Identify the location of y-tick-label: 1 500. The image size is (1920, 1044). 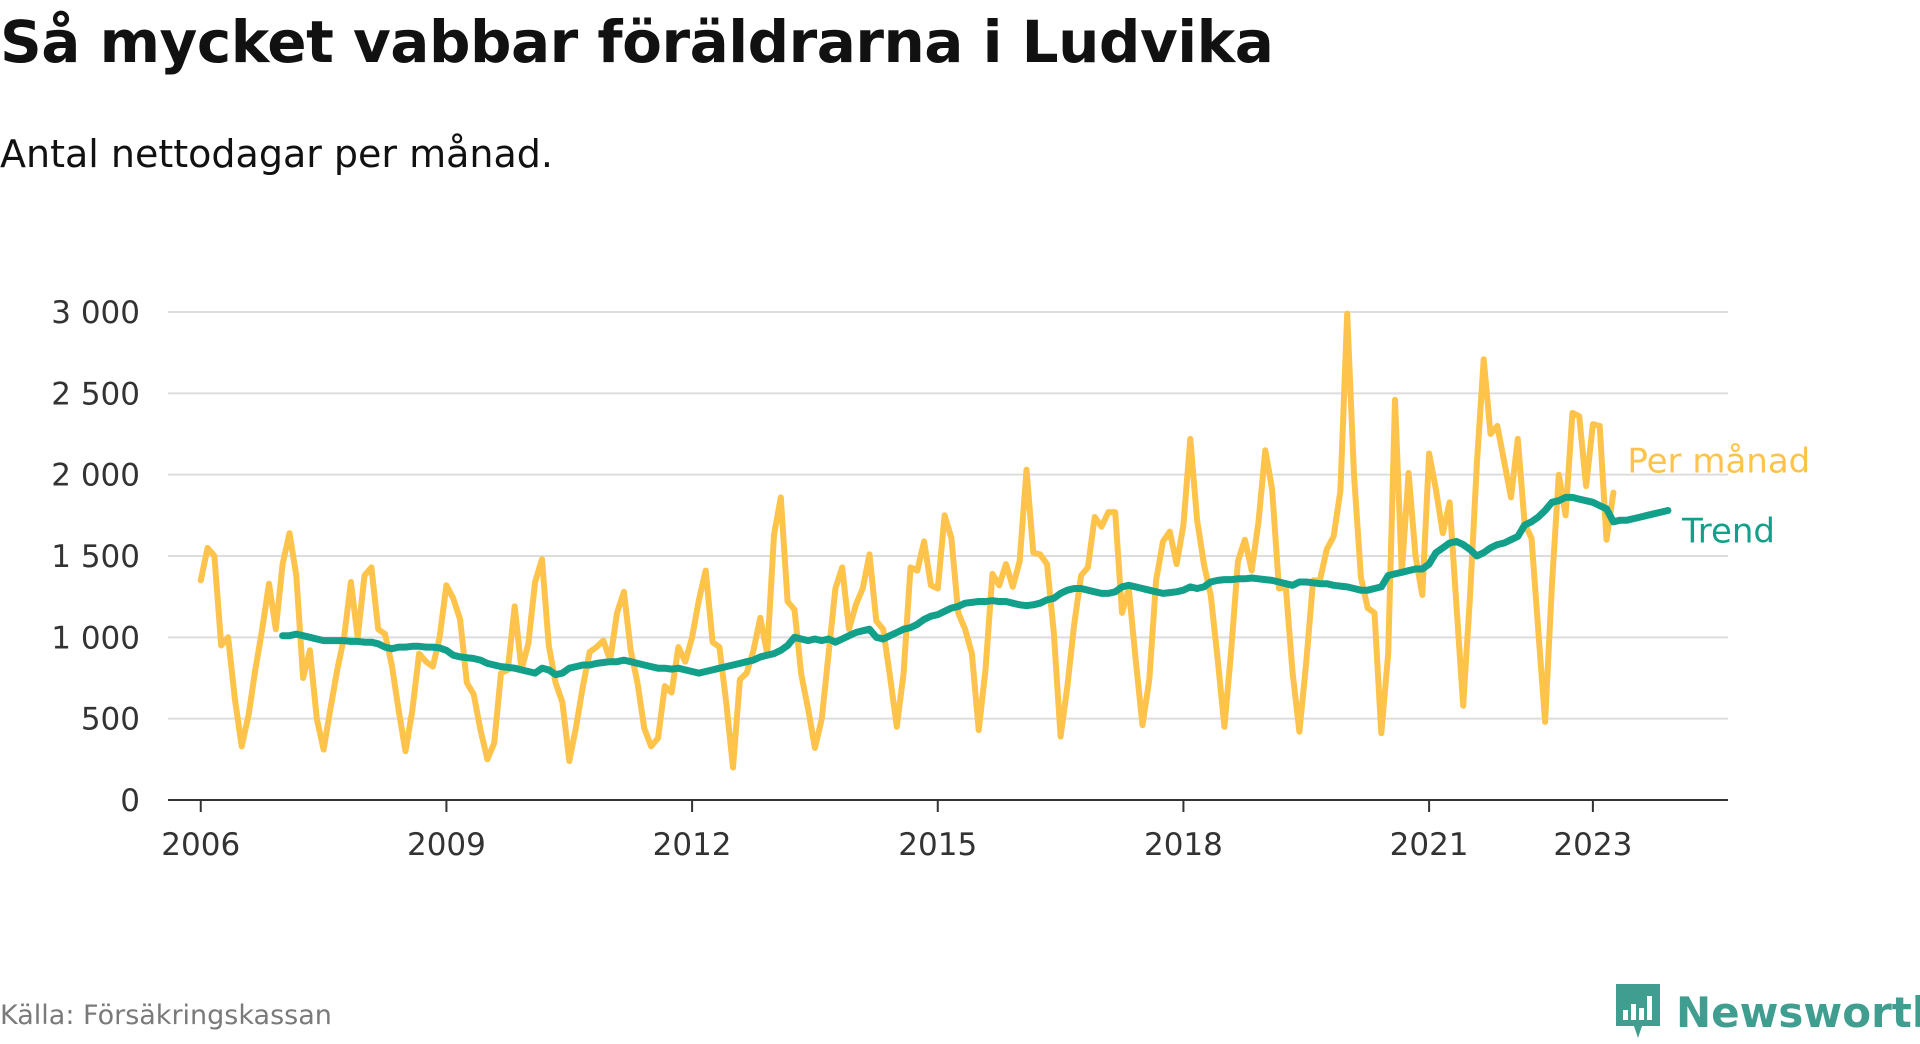
(95, 557).